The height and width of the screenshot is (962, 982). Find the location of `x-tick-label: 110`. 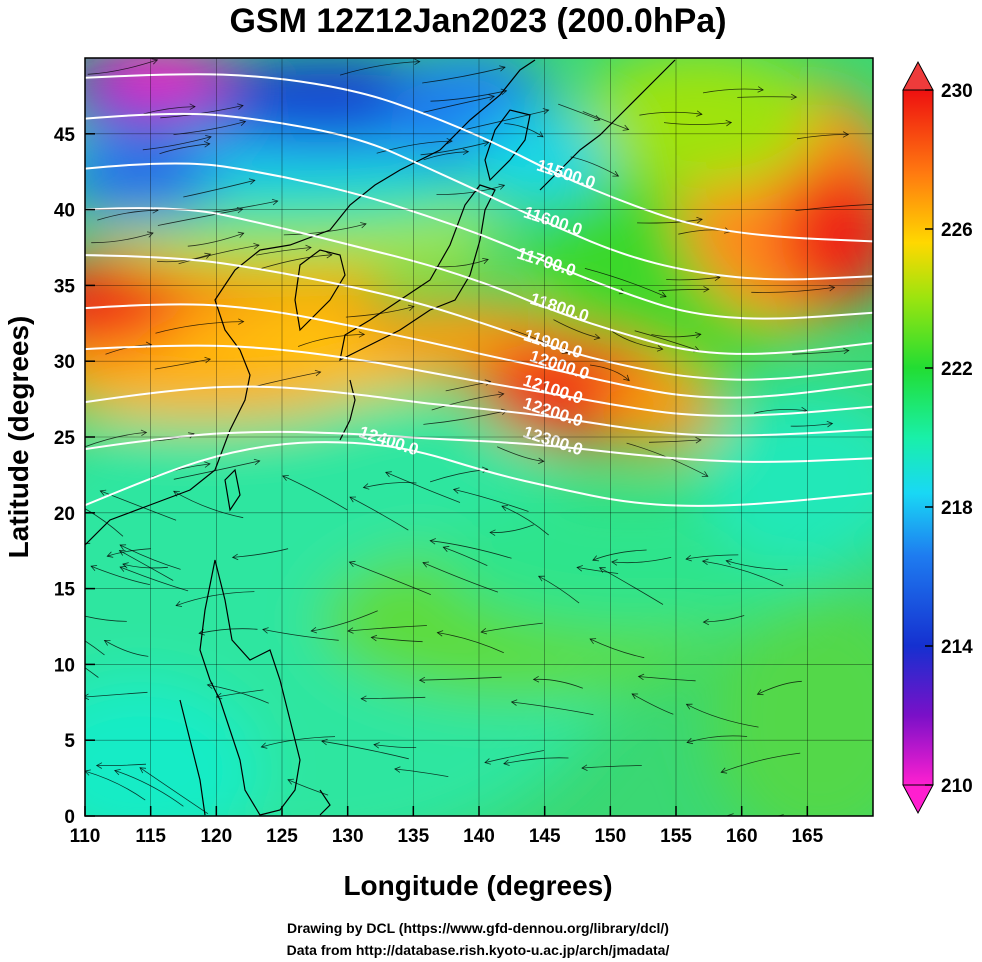

x-tick-label: 110 is located at coordinates (85, 836).